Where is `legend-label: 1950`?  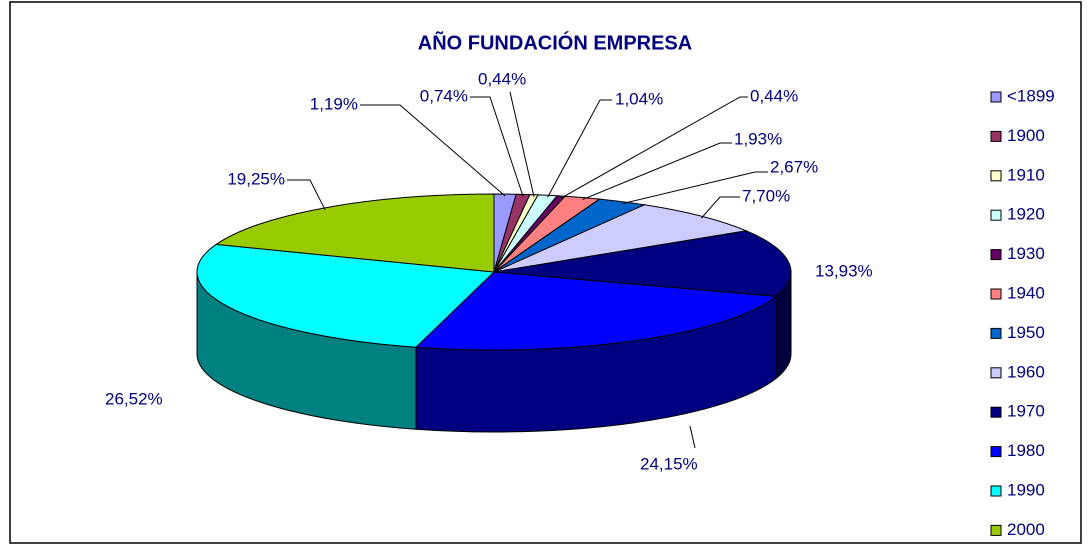
legend-label: 1950 is located at coordinates (1026, 332).